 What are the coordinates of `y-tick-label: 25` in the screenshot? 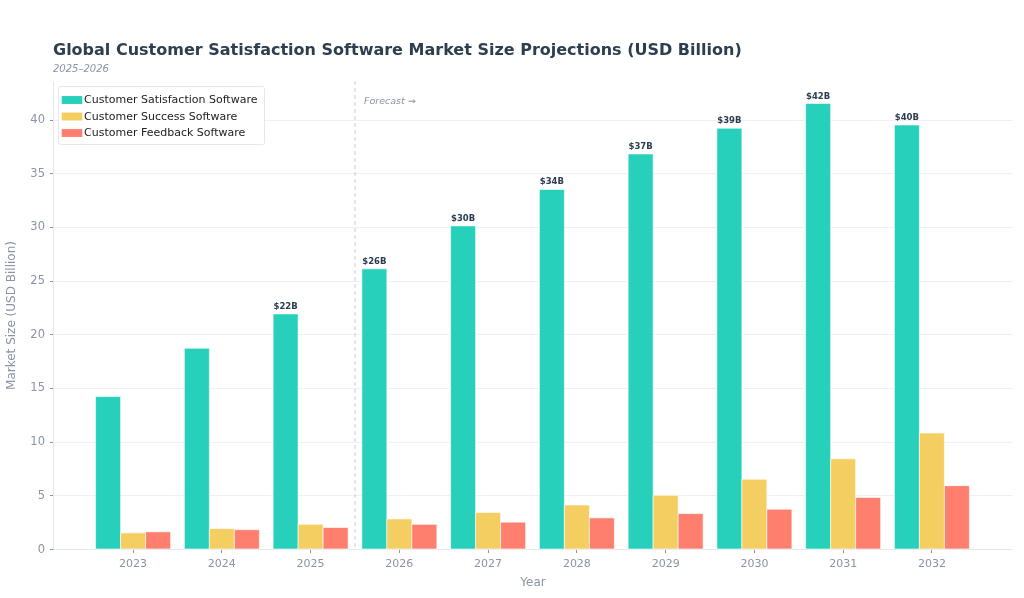 It's located at (37, 280).